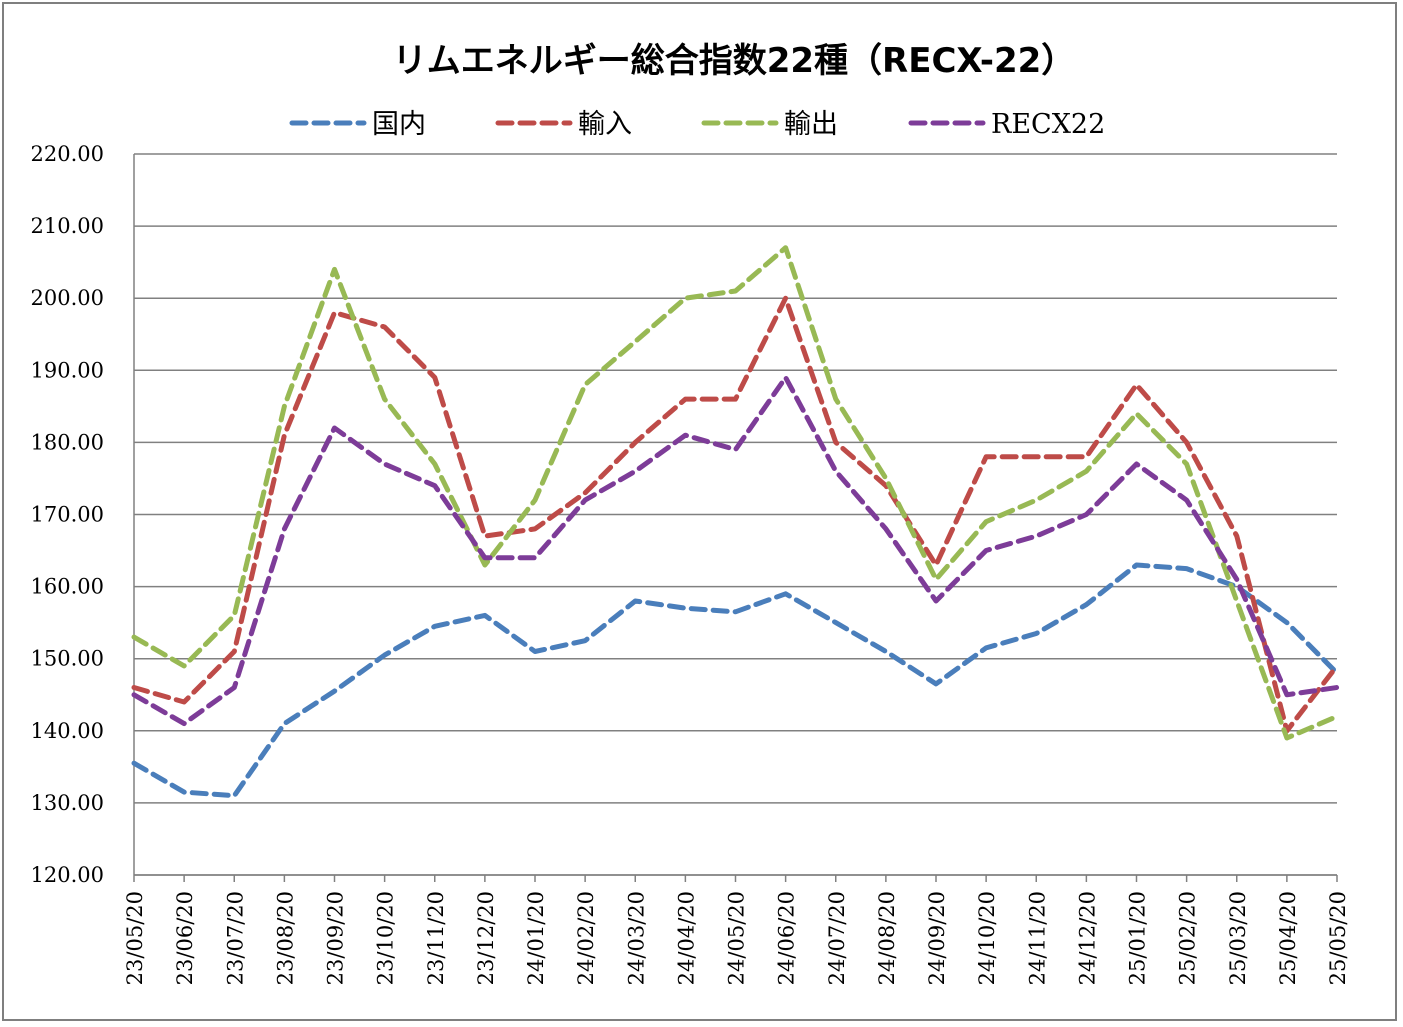 The width and height of the screenshot is (1403, 1027). Describe the element at coordinates (1188, 938) in the screenshot. I see `x-tick-label: 25/02/20` at that location.